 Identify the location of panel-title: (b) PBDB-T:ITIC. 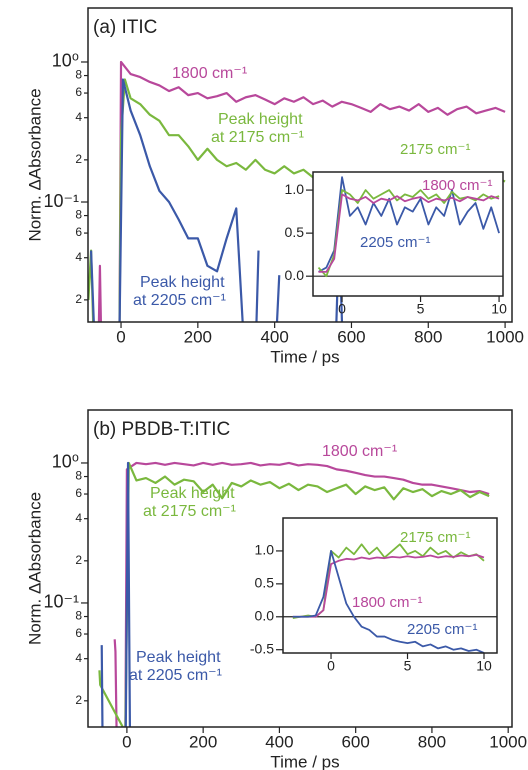
(161, 429).